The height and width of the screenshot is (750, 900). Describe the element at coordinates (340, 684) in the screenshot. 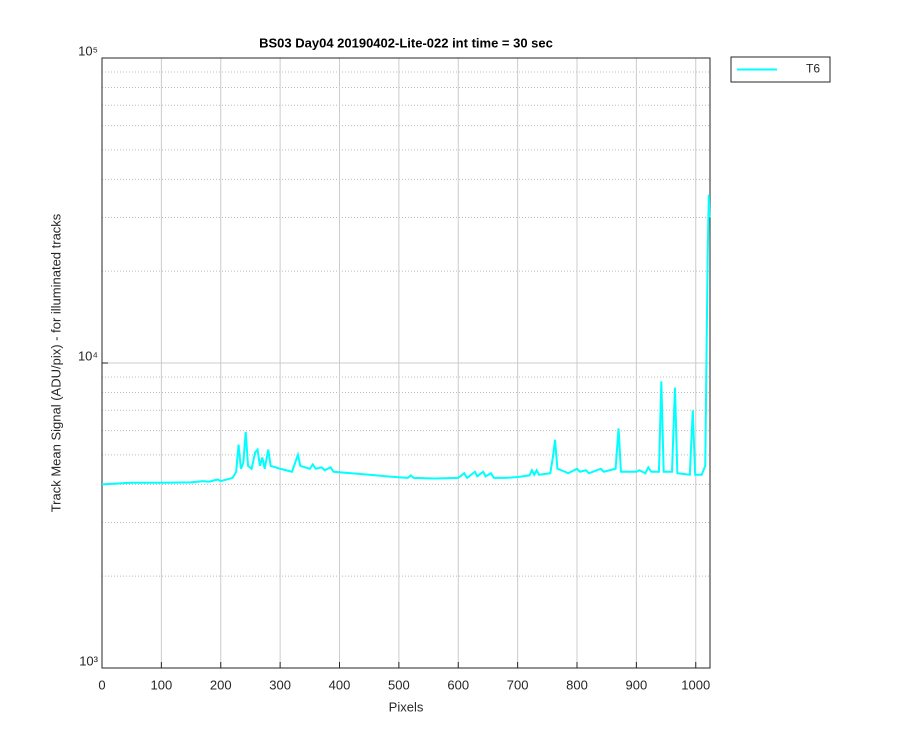

I see `x-tick-label: 400` at that location.